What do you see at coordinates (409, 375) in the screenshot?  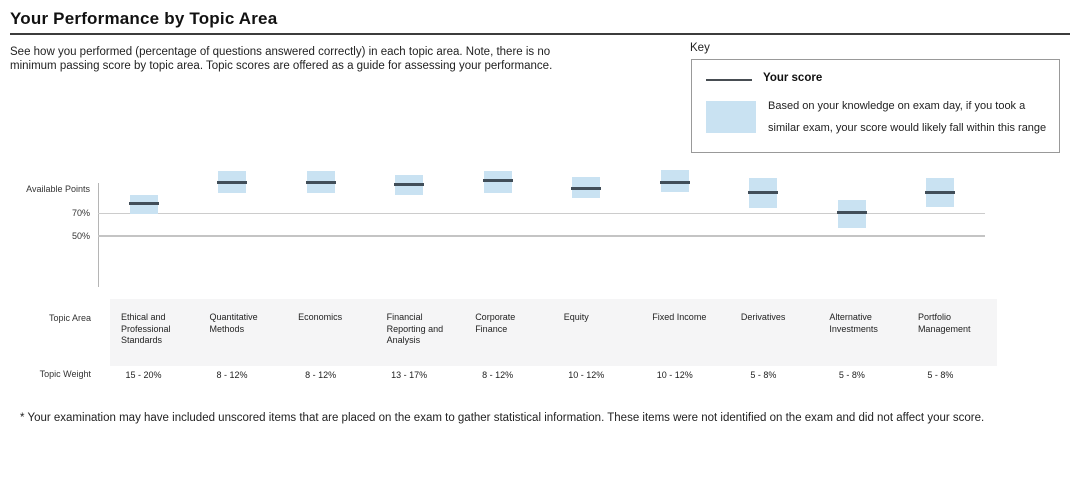 I see `topic-weight-value: 13 - 17%` at bounding box center [409, 375].